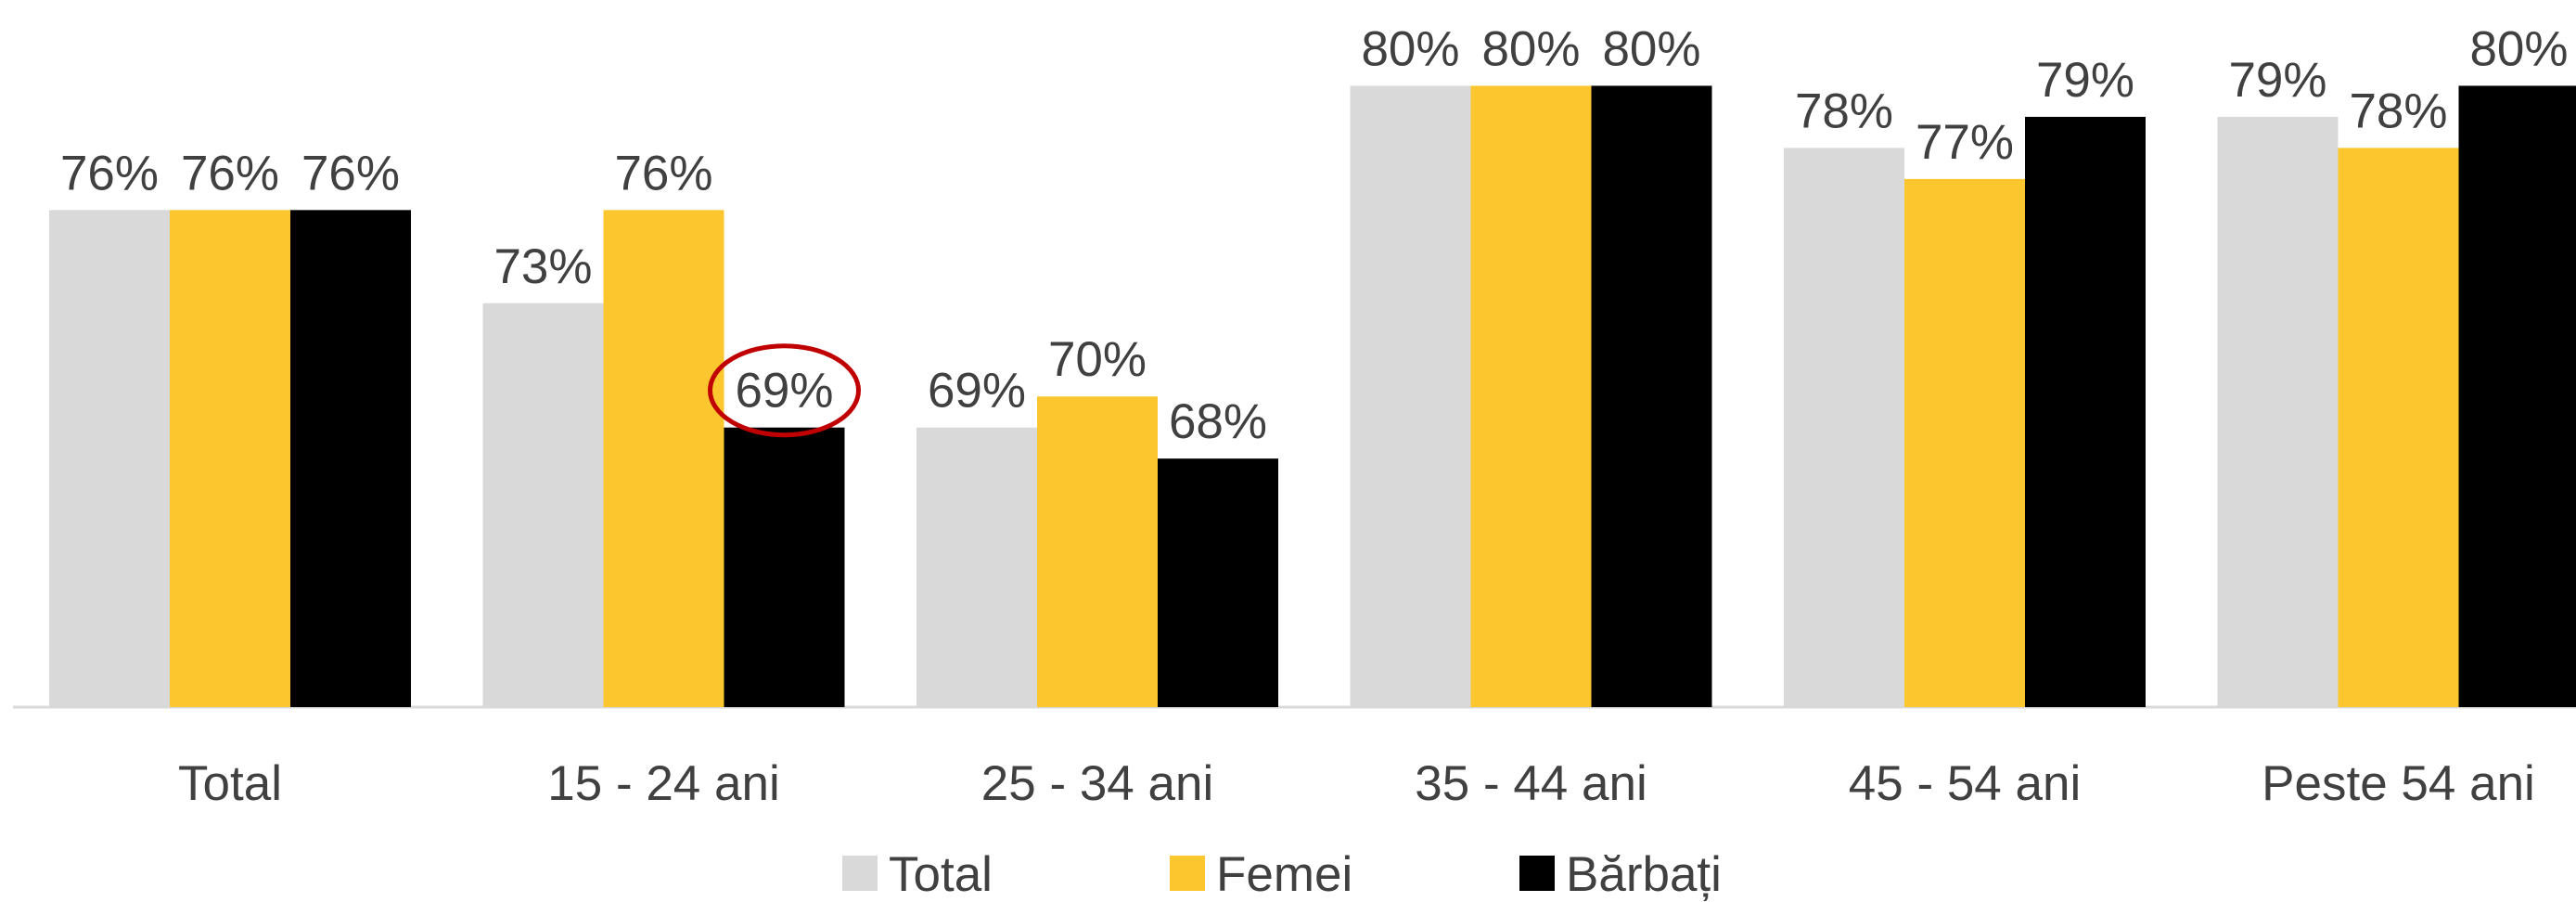 The height and width of the screenshot is (902, 2576). Describe the element at coordinates (230, 784) in the screenshot. I see `x-tick-label: Total` at that location.